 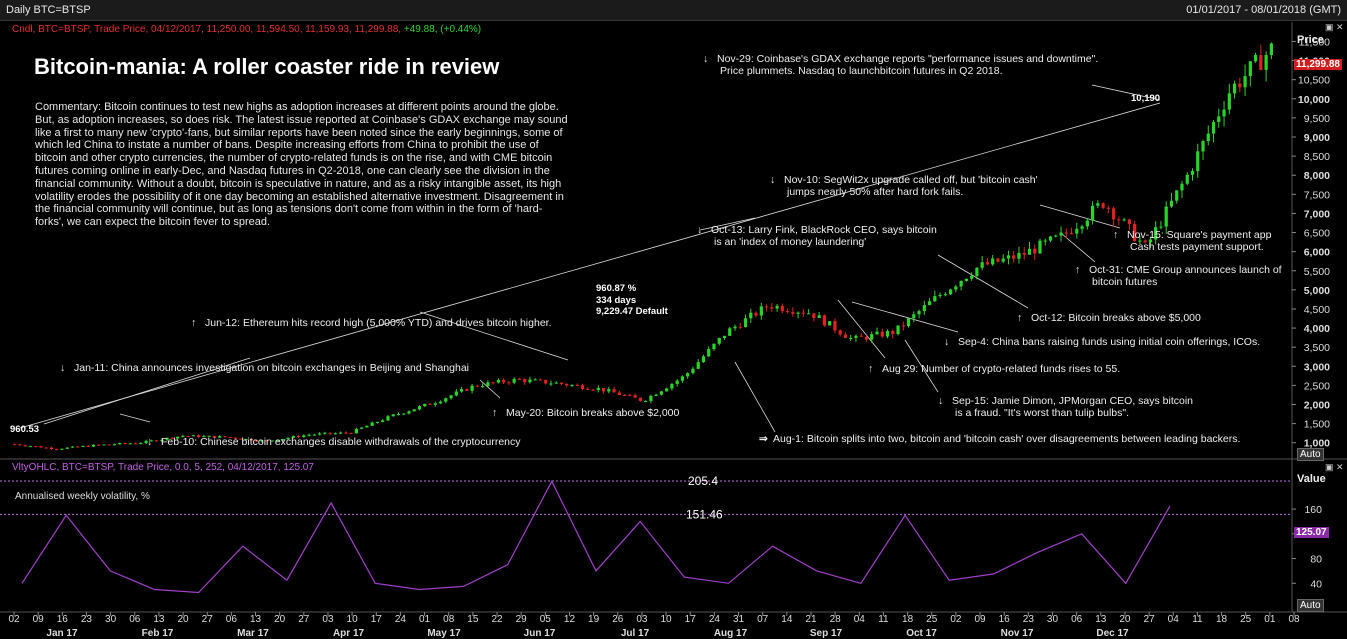 I want to click on arrow-down-icon: ↓, so click(x=63, y=368).